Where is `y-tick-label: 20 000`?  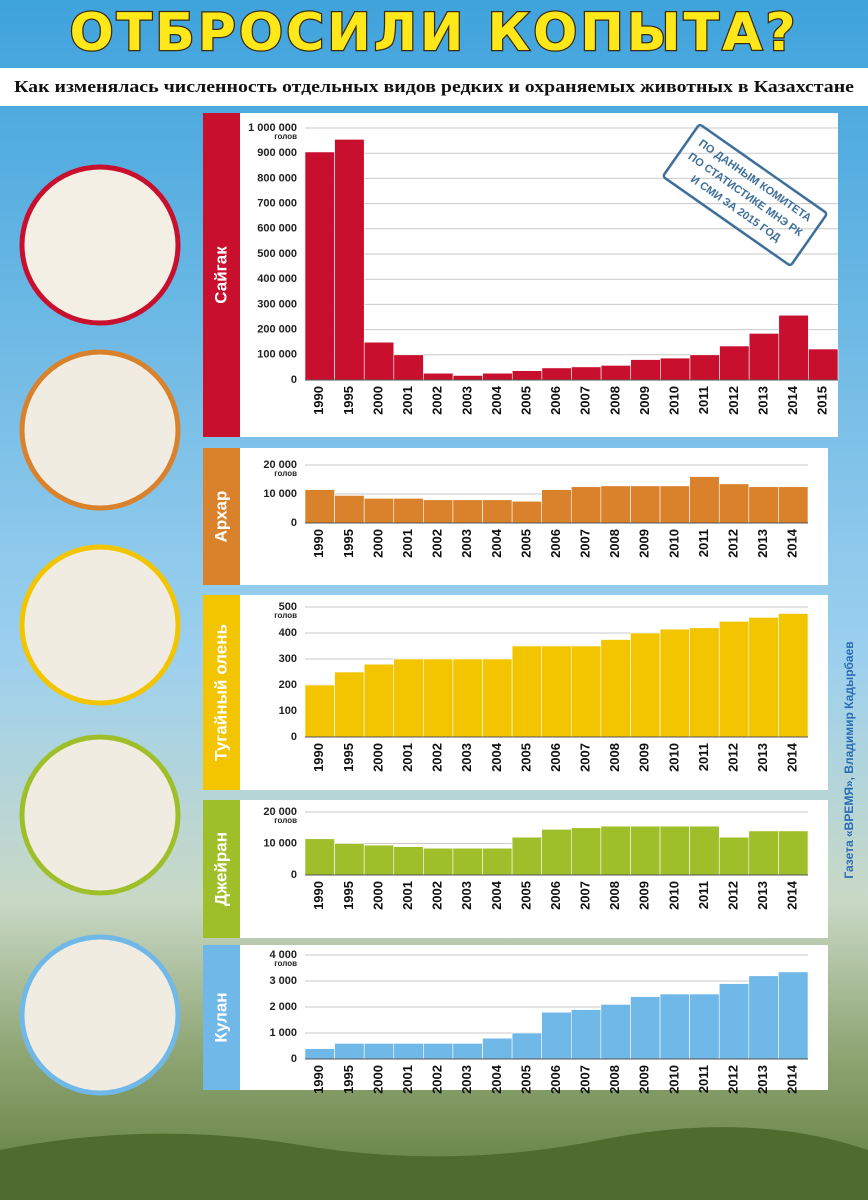
y-tick-label: 20 000 is located at coordinates (280, 812).